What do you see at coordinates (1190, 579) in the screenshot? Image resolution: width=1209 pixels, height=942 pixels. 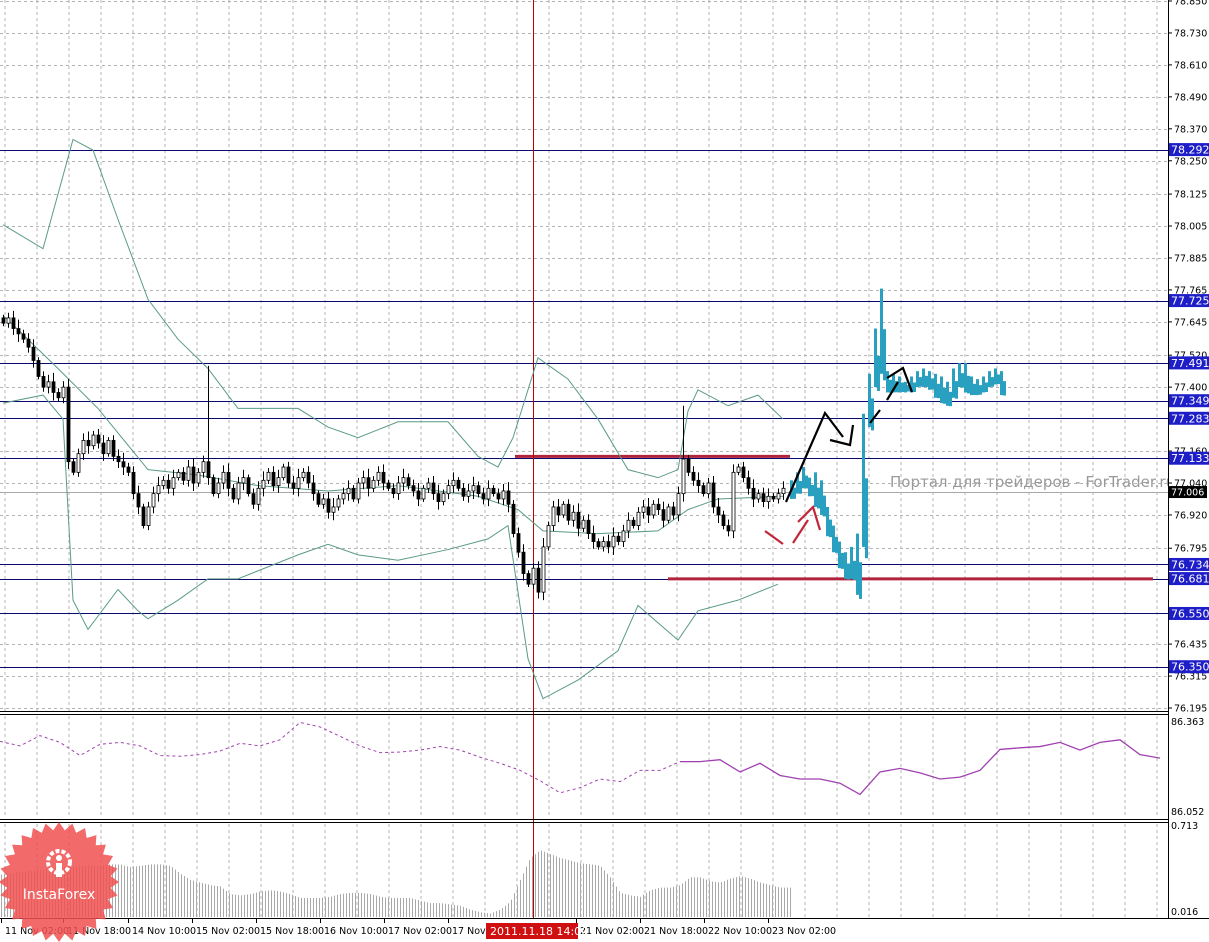 I see `level-price-label: 76.681` at bounding box center [1190, 579].